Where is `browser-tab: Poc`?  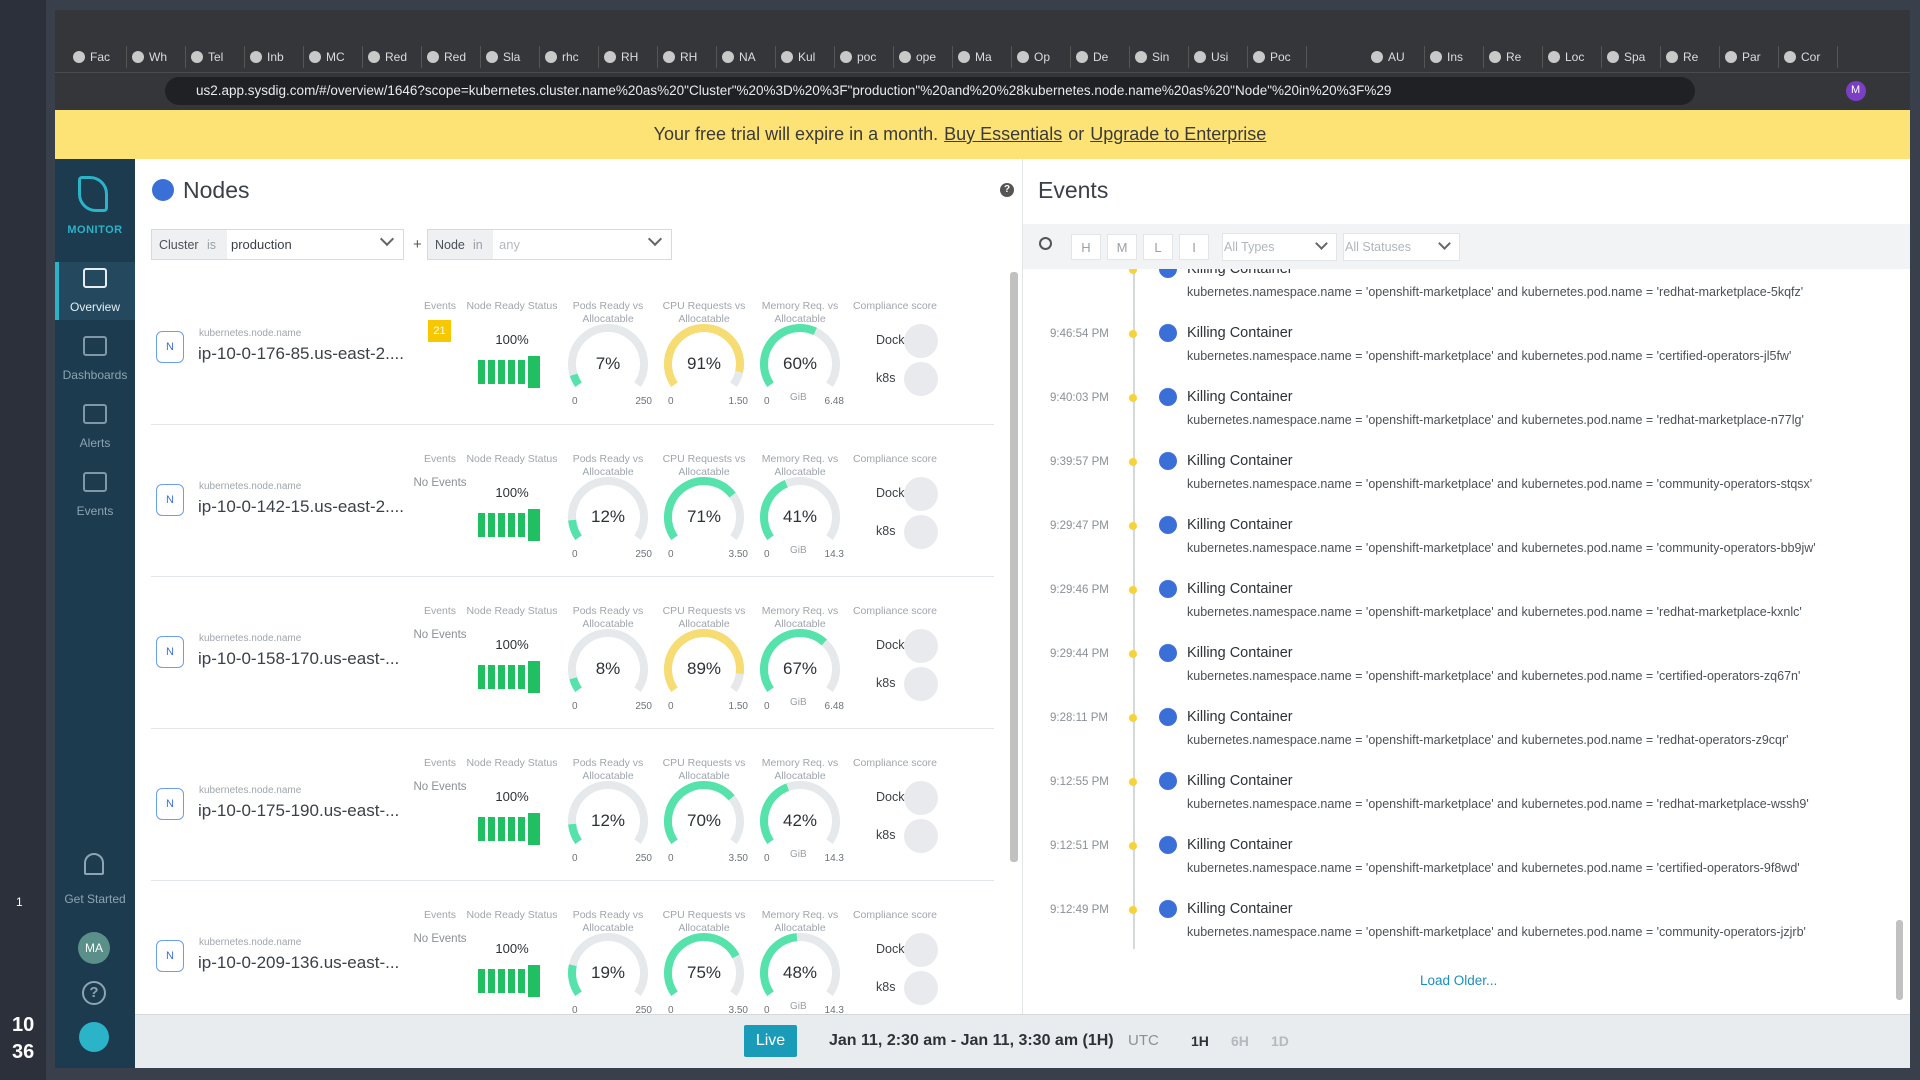
browser-tab: Poc is located at coordinates (1277, 57).